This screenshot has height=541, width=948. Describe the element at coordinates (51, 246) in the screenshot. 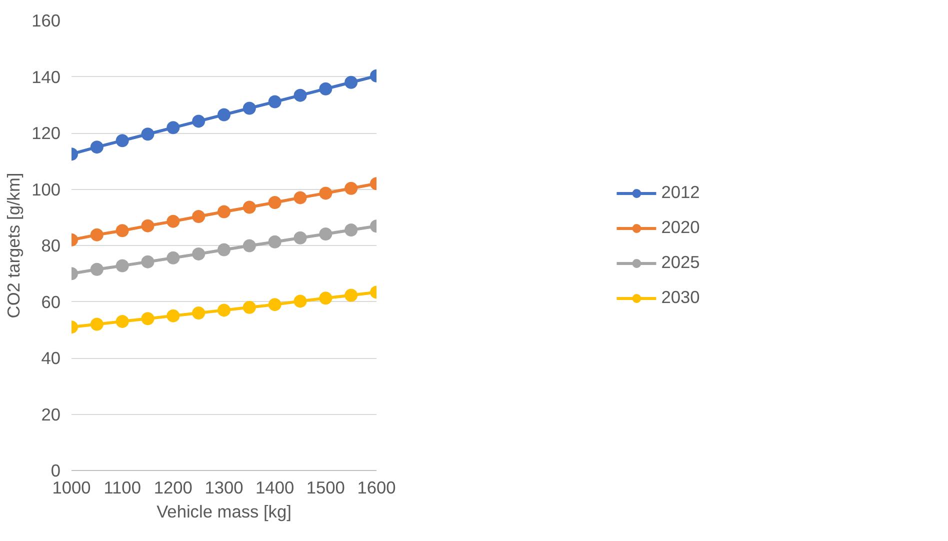

I see `y-tick-label: 80` at that location.